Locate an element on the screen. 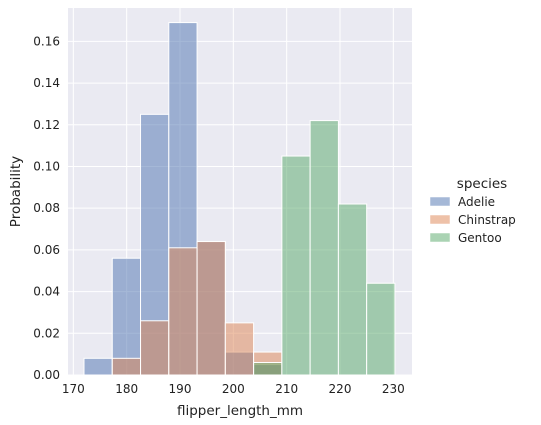 This screenshot has width=541, height=425. x-tick-label: 230 is located at coordinates (393, 389).